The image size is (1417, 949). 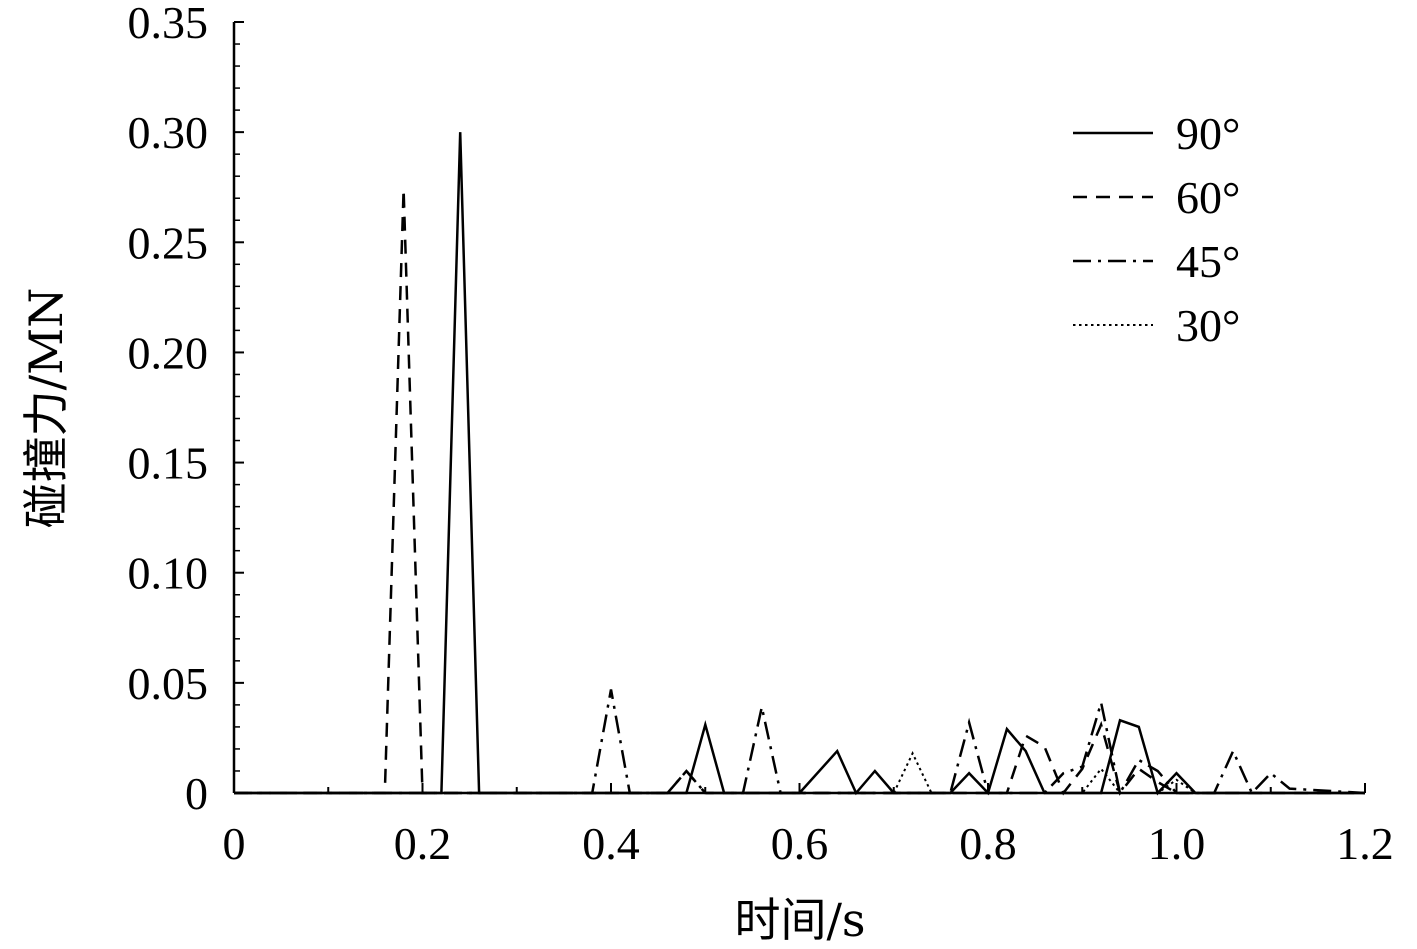 I want to click on x-tick-label: 0.6, so click(x=800, y=843).